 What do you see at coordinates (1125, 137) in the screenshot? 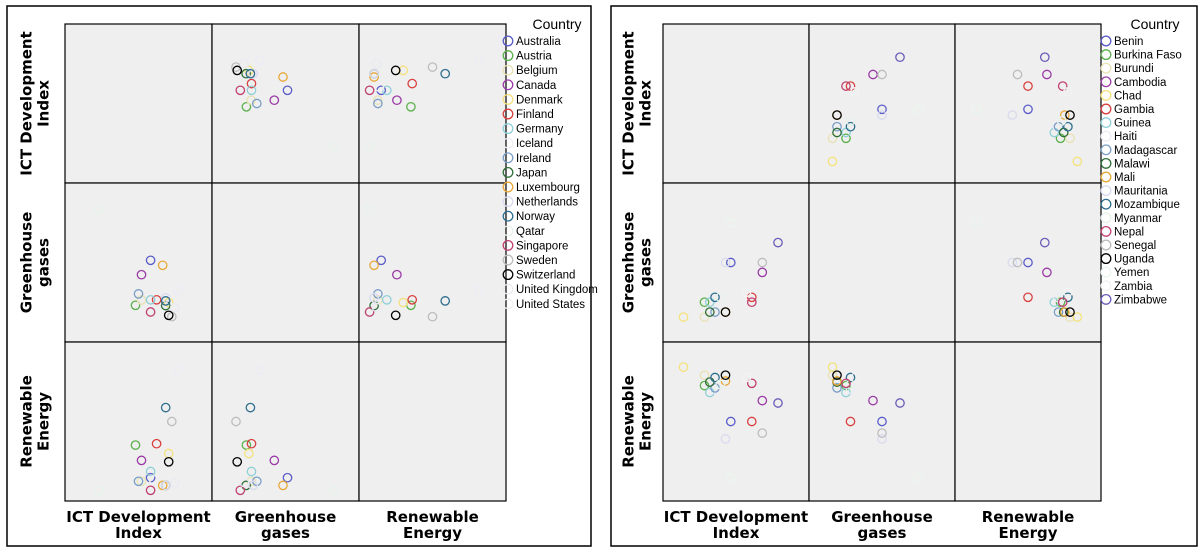
I see `legend-label: Haiti` at bounding box center [1125, 137].